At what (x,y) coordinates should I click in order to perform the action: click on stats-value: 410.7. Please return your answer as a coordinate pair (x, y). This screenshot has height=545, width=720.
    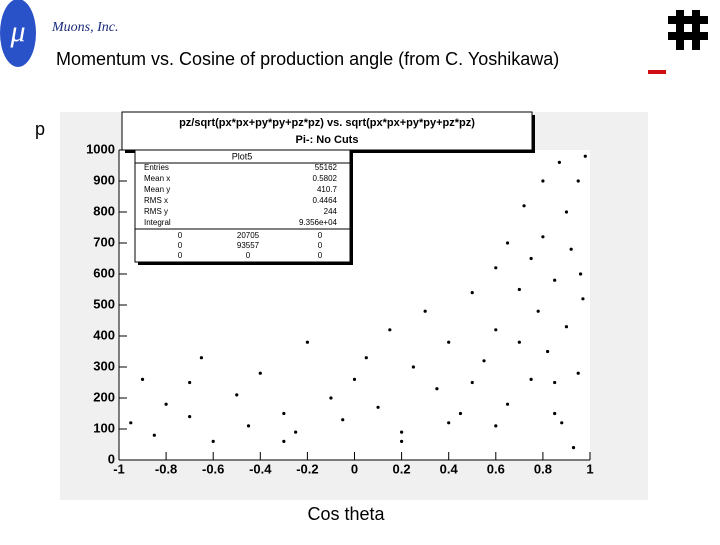
    Looking at the image, I should click on (327, 189).